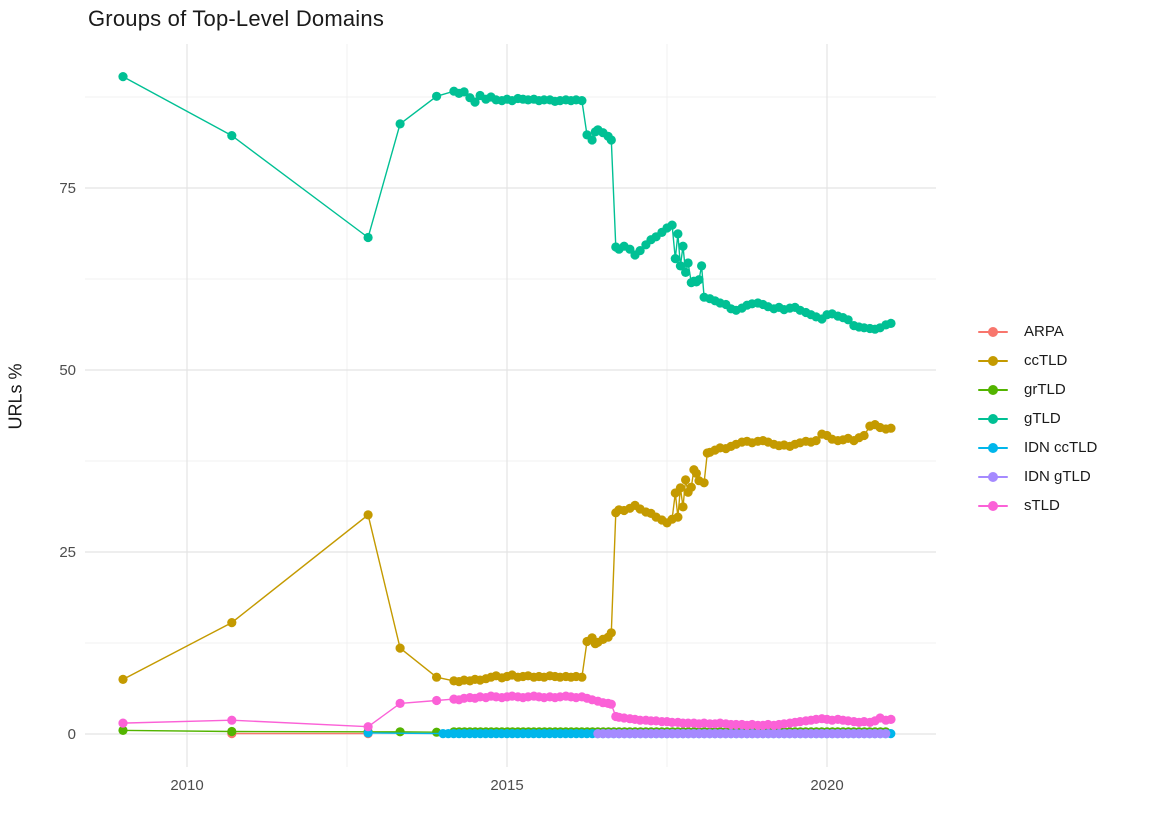  I want to click on series-arpa, so click(300, 734).